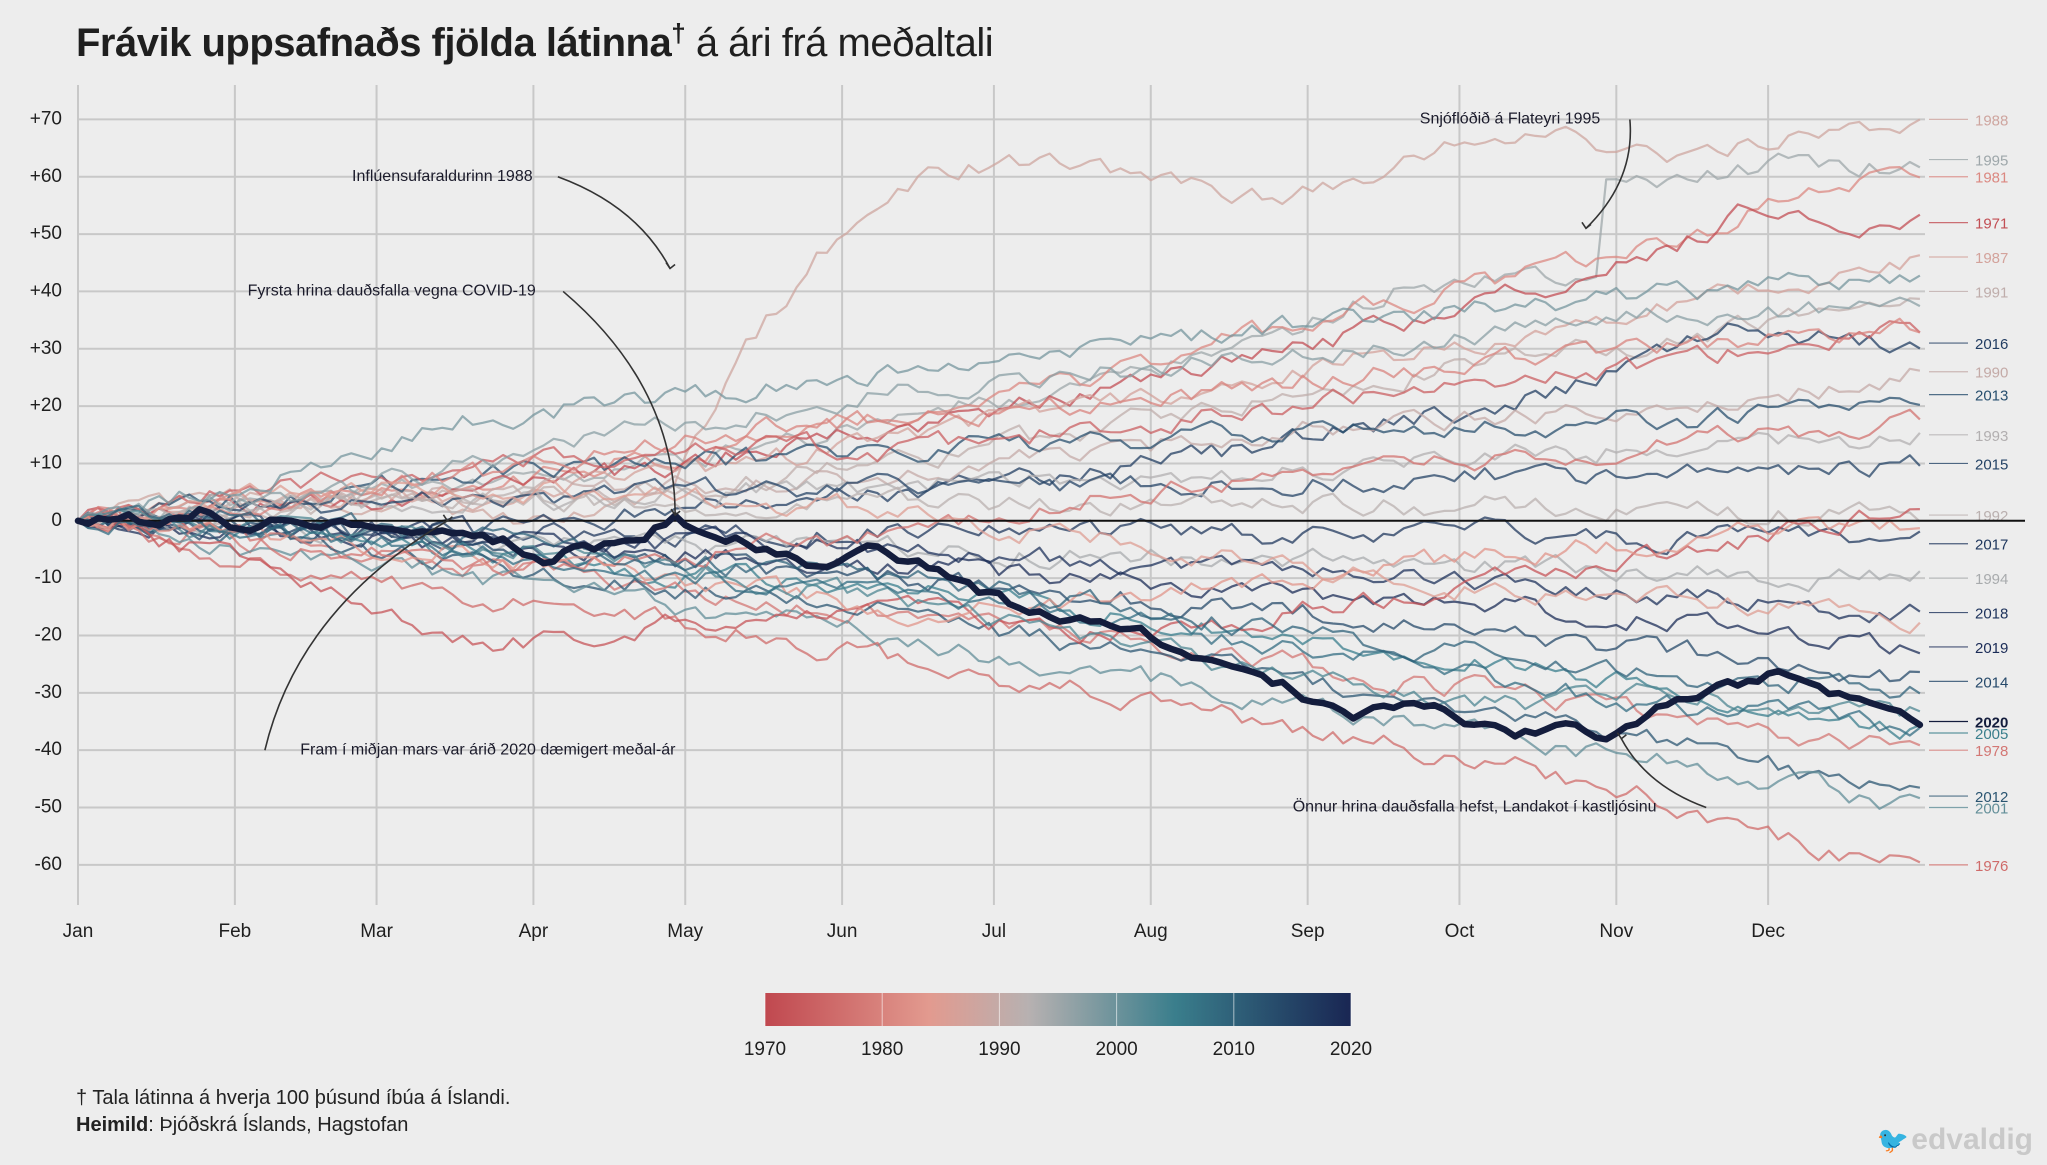 Image resolution: width=2047 pixels, height=1165 pixels. I want to click on series-label-2020: 2020, so click(1991, 722).